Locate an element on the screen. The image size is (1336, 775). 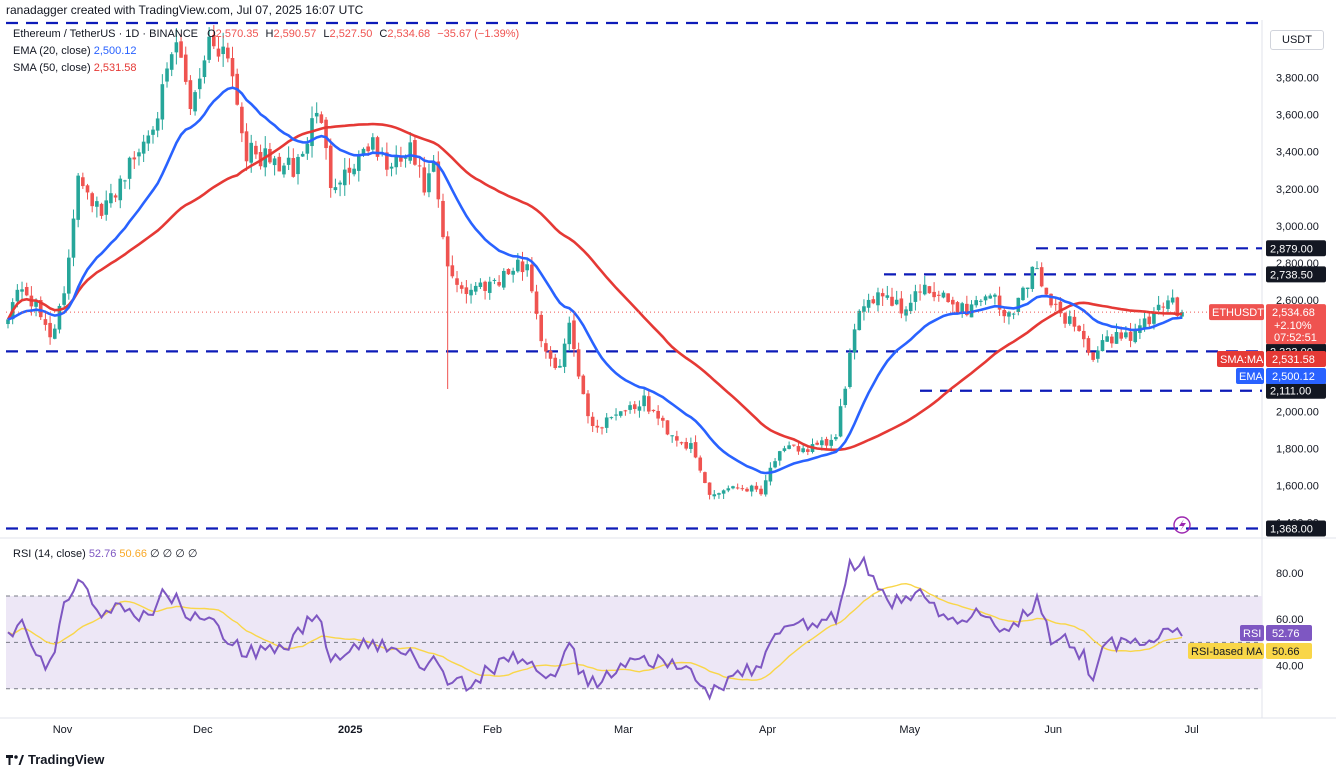
time-tick-label: Mar is located at coordinates (623, 730).